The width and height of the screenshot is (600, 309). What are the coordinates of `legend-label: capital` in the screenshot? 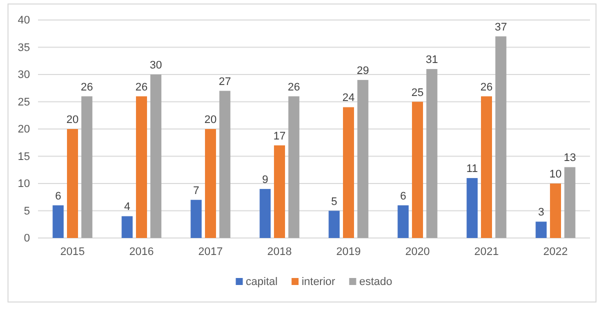 It's located at (262, 282).